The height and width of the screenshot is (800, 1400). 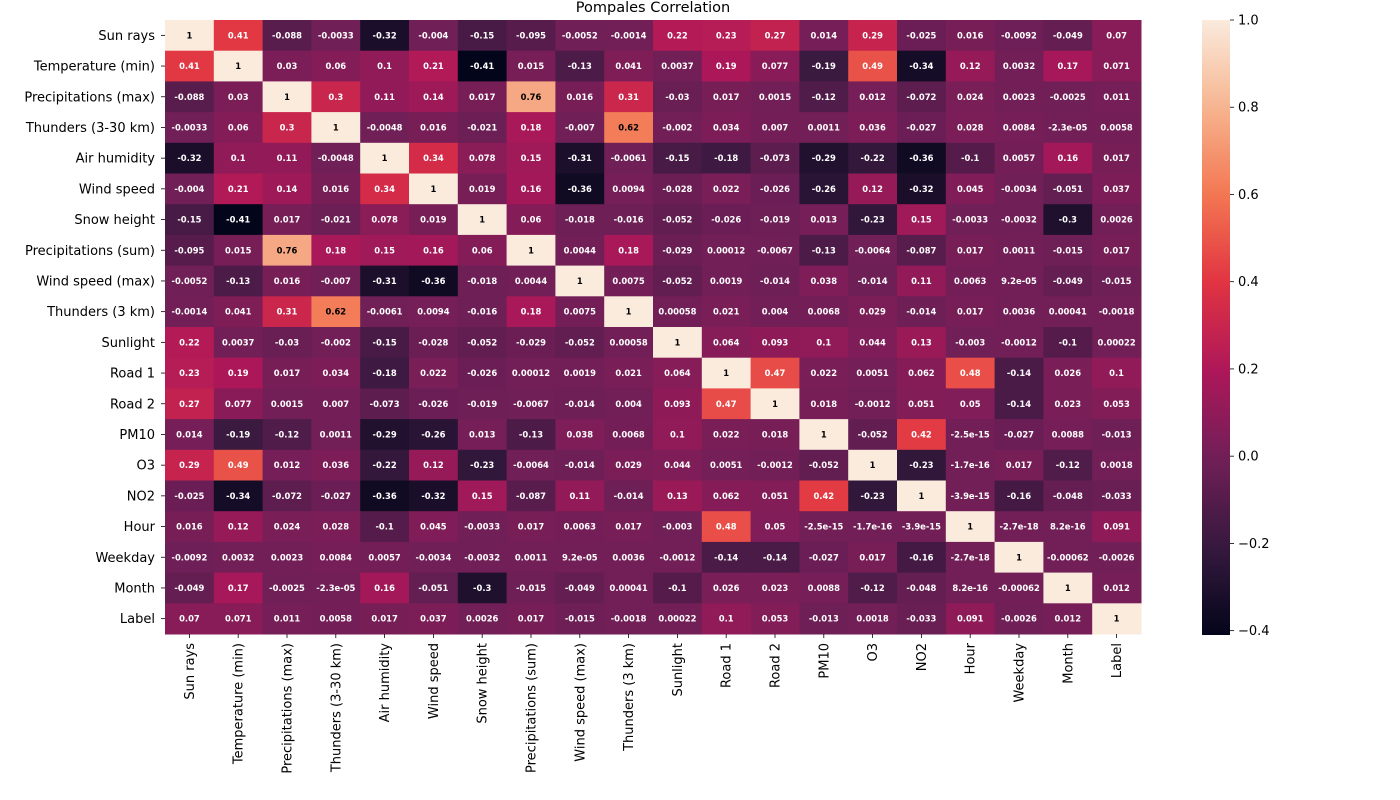 I want to click on cell-value-label: -0.028, so click(x=433, y=342).